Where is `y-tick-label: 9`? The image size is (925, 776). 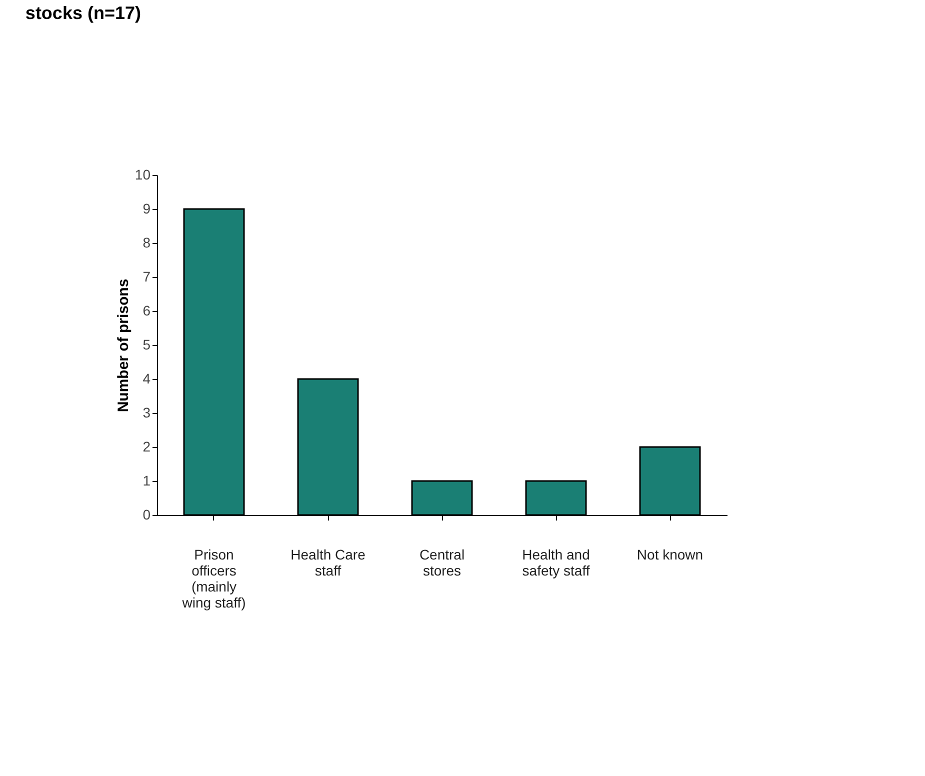
y-tick-label: 9 is located at coordinates (146, 208).